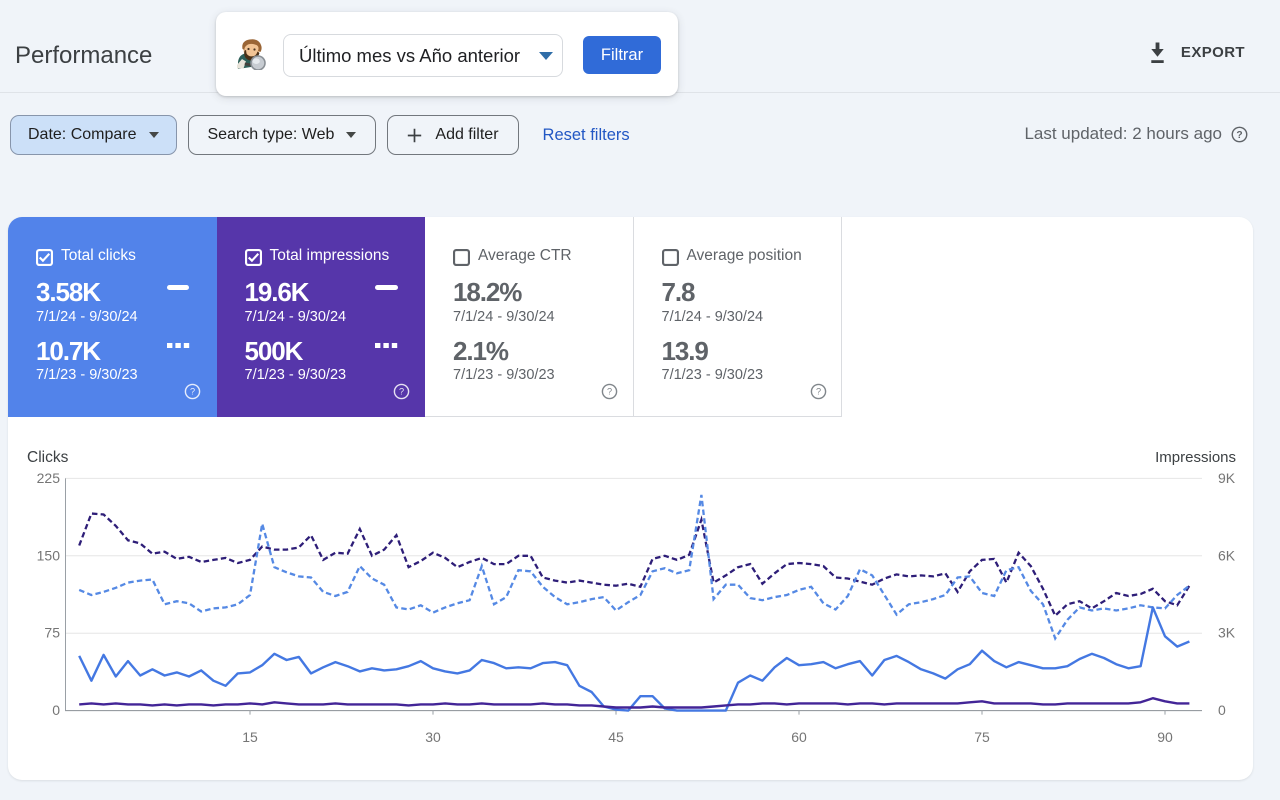 The width and height of the screenshot is (1280, 800). What do you see at coordinates (49, 478) in the screenshot?
I see `svg-text: 225` at bounding box center [49, 478].